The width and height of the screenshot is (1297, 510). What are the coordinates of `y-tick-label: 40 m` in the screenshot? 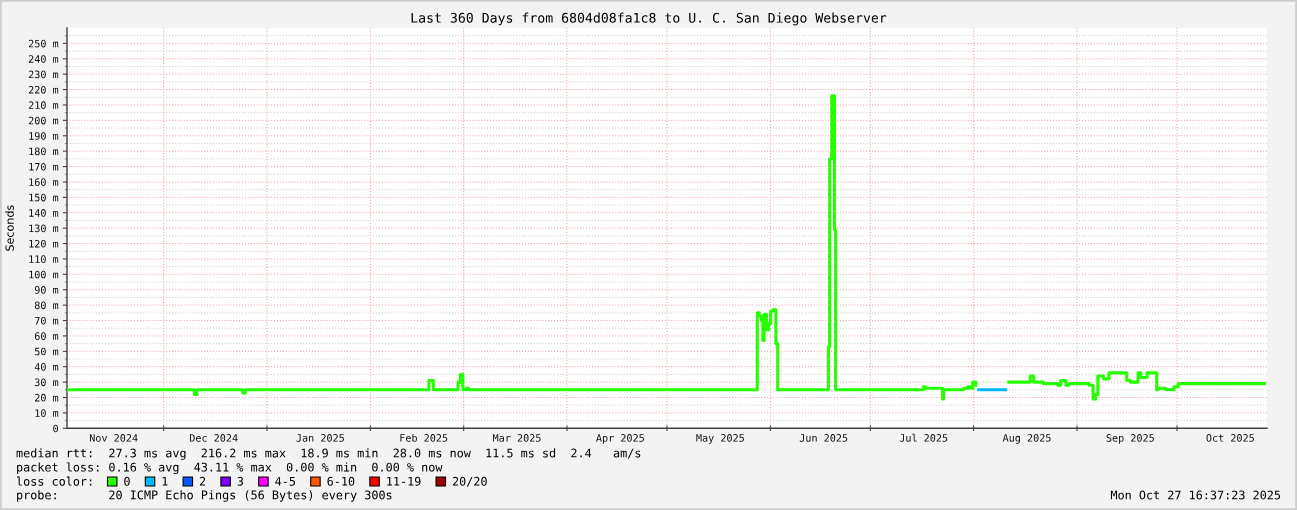 It's located at (46, 367).